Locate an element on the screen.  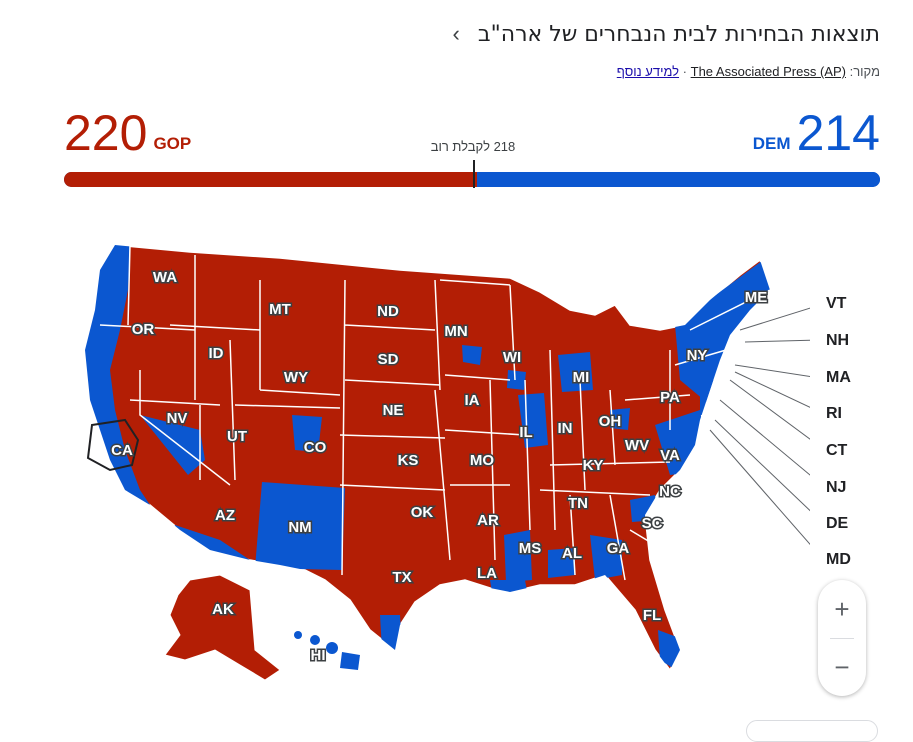
seat-bar is located at coordinates (472, 179).